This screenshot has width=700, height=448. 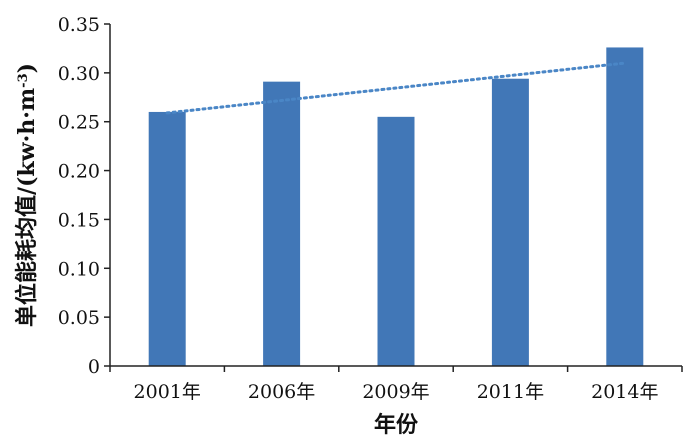 I want to click on x-tick-label: 2006年, so click(x=281, y=392).